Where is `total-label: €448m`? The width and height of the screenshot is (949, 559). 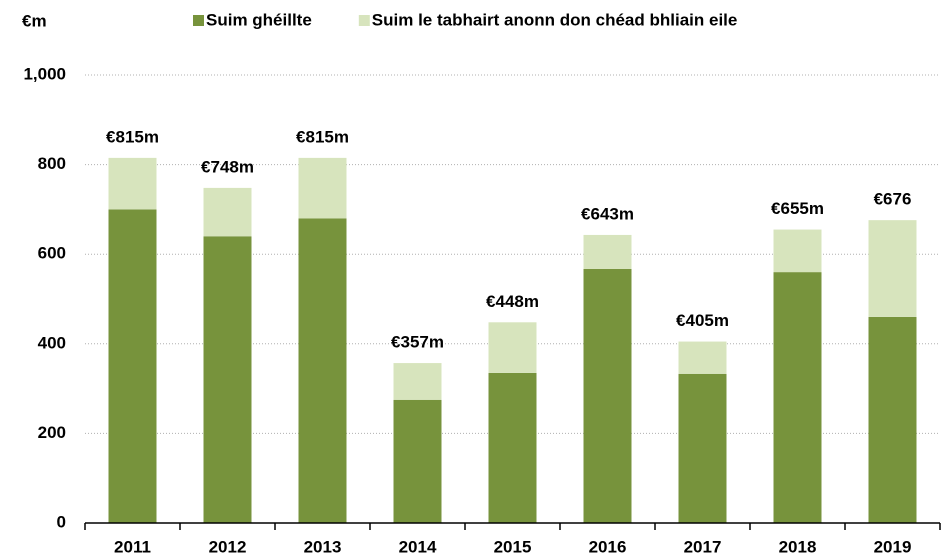
total-label: €448m is located at coordinates (512, 301).